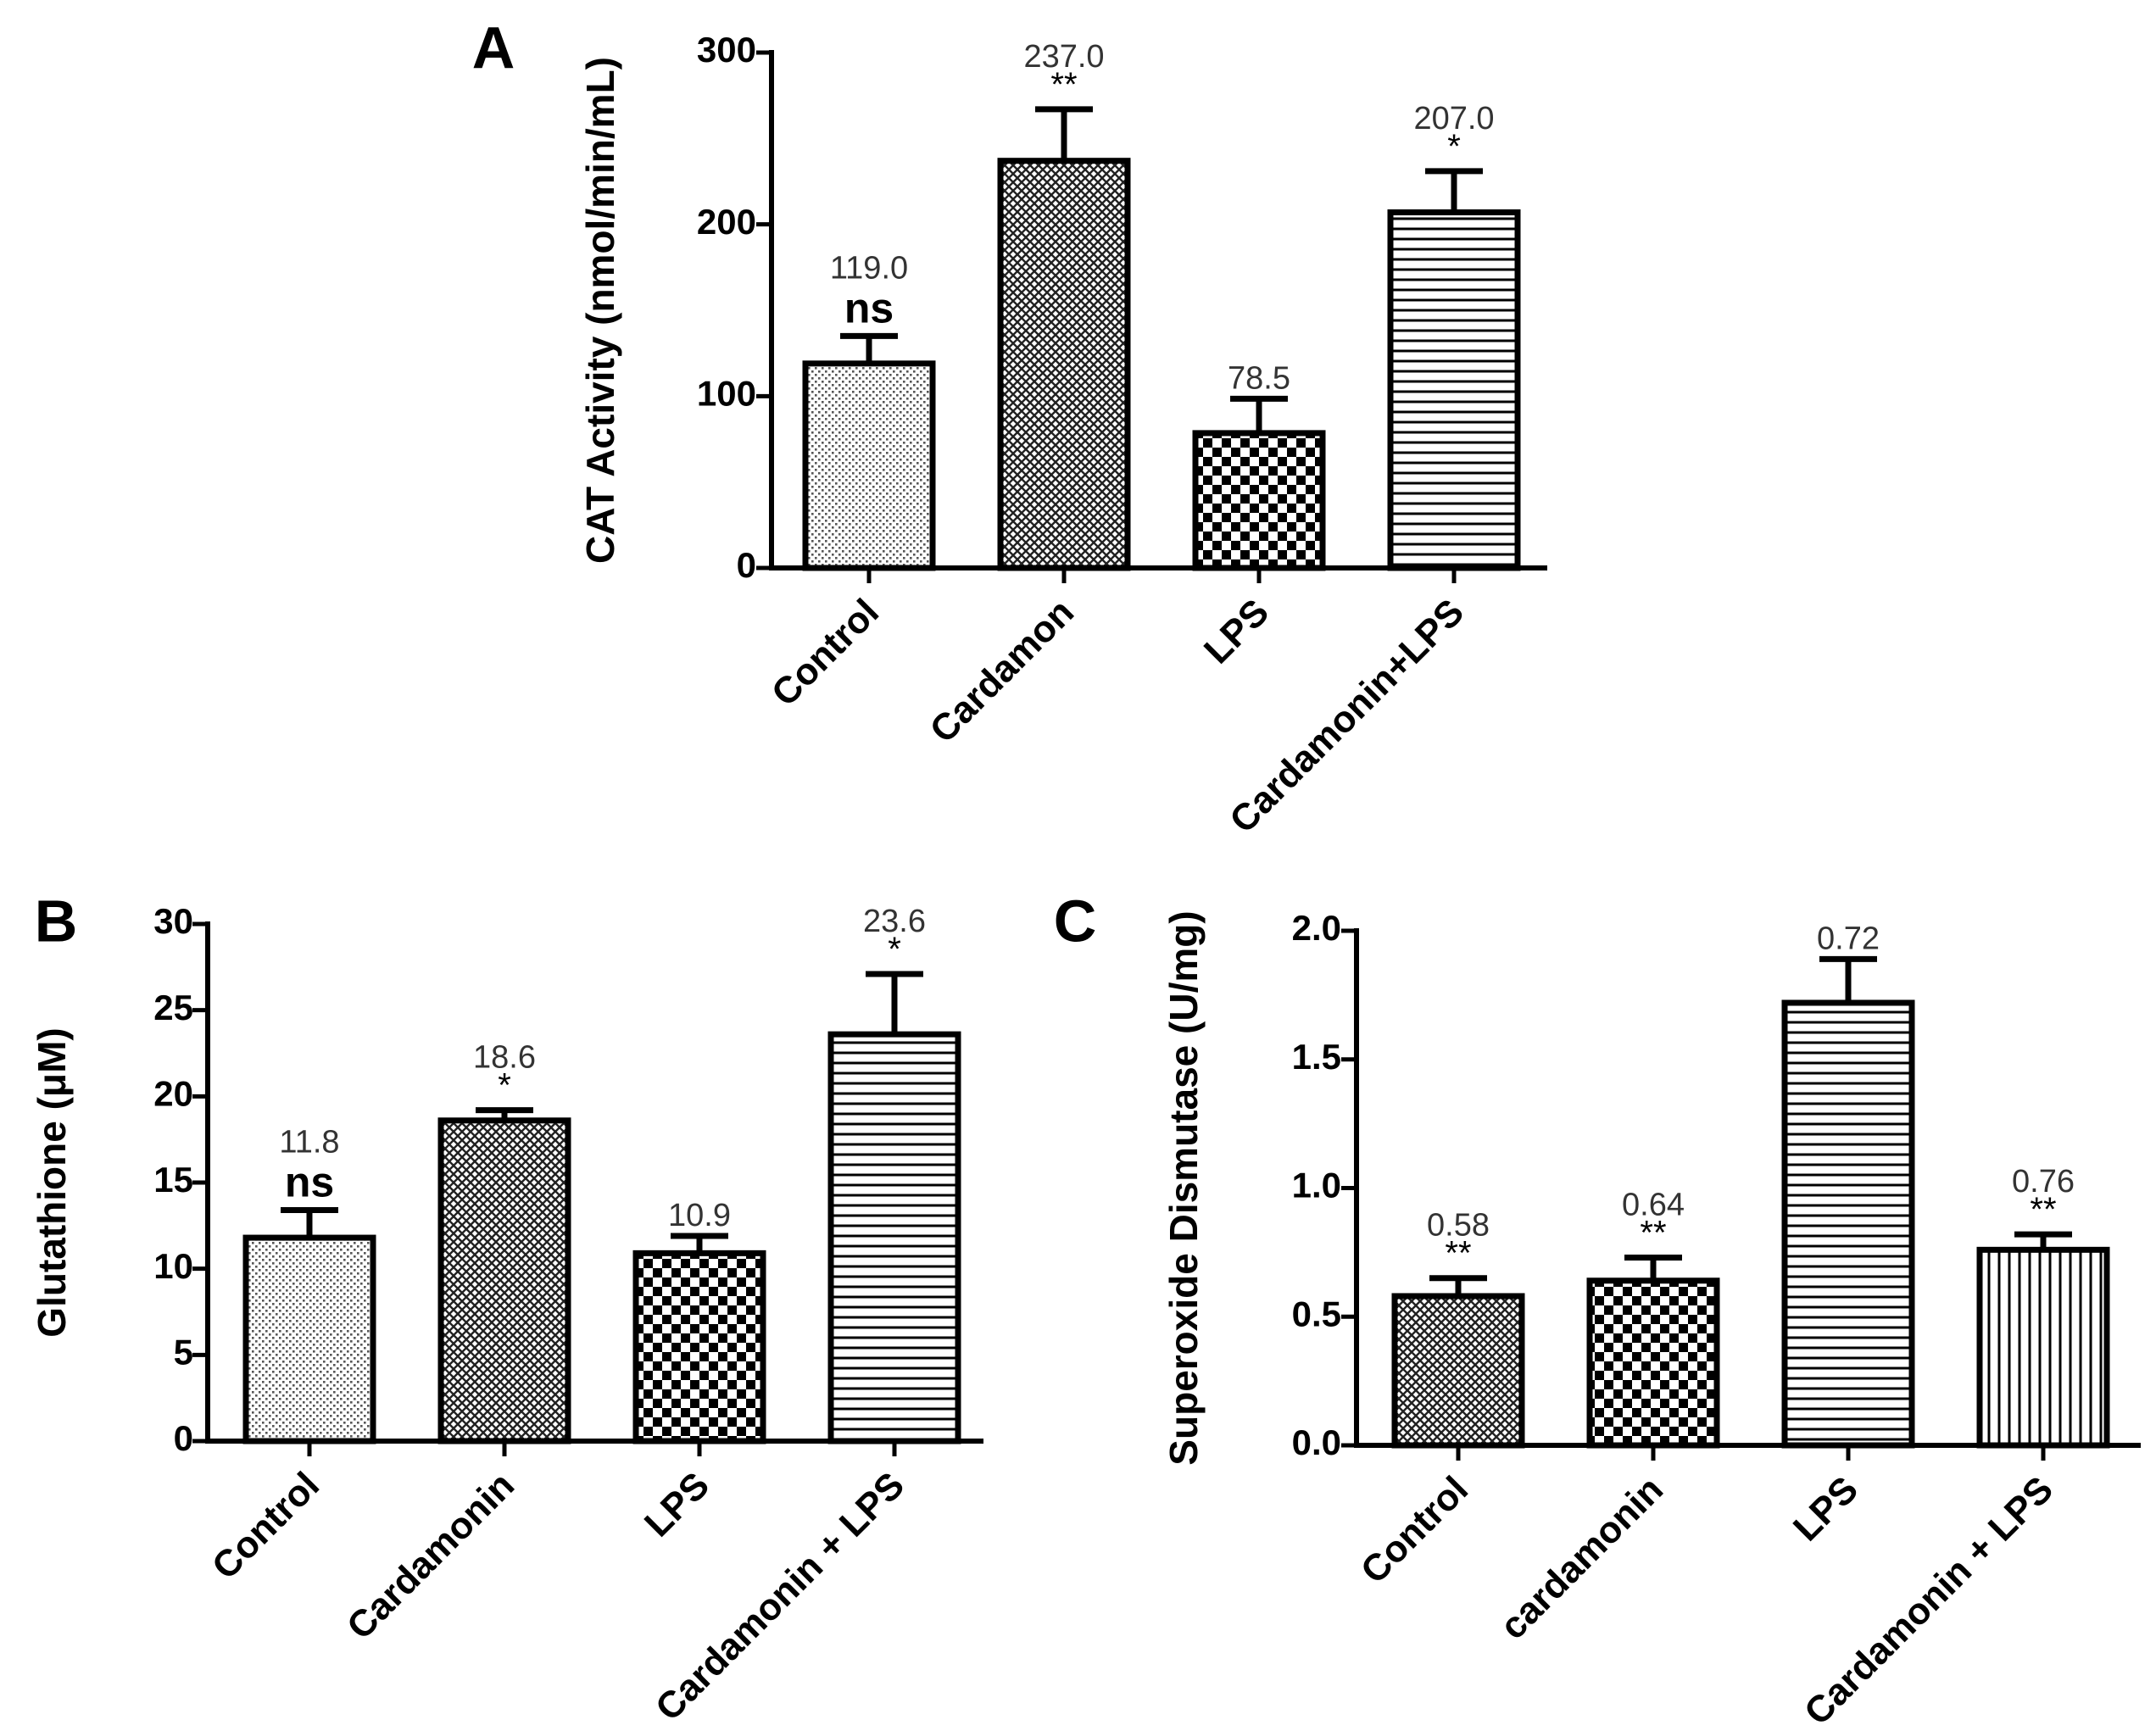  I want to click on y-tick-label-c: 2.0, so click(1316, 928).